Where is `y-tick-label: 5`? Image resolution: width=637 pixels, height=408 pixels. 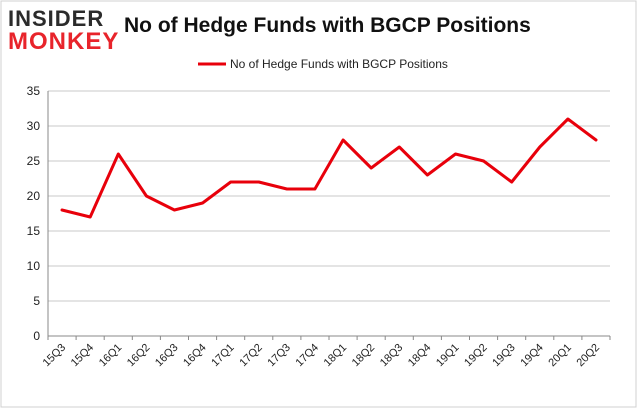
y-tick-label: 5 is located at coordinates (36, 301).